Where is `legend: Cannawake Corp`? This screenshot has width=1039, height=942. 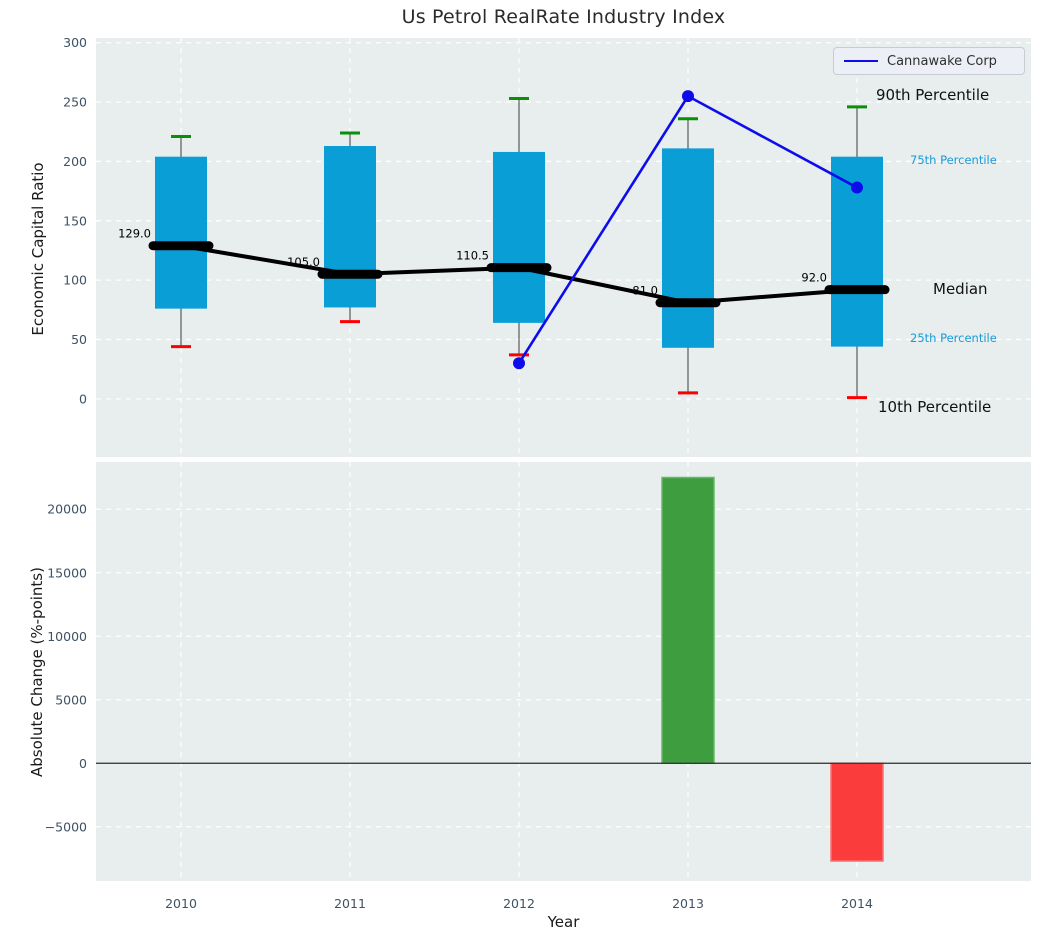 legend: Cannawake Corp is located at coordinates (929, 61).